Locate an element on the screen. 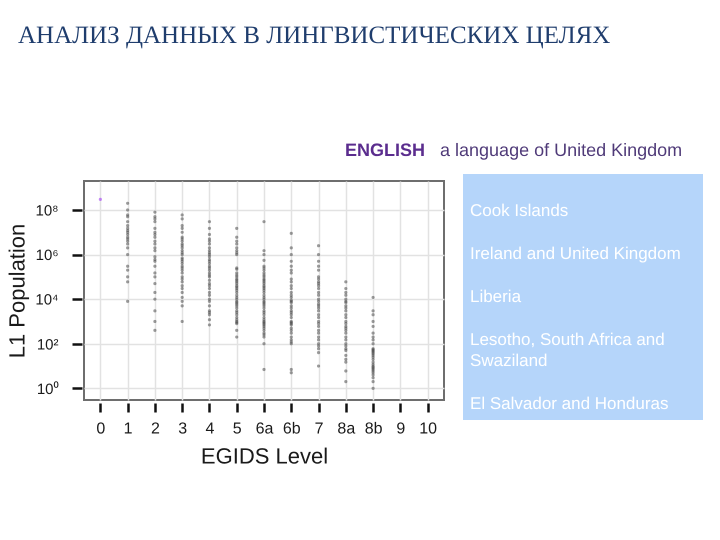 The width and height of the screenshot is (720, 540). x-tick-label: 1 is located at coordinates (128, 429).